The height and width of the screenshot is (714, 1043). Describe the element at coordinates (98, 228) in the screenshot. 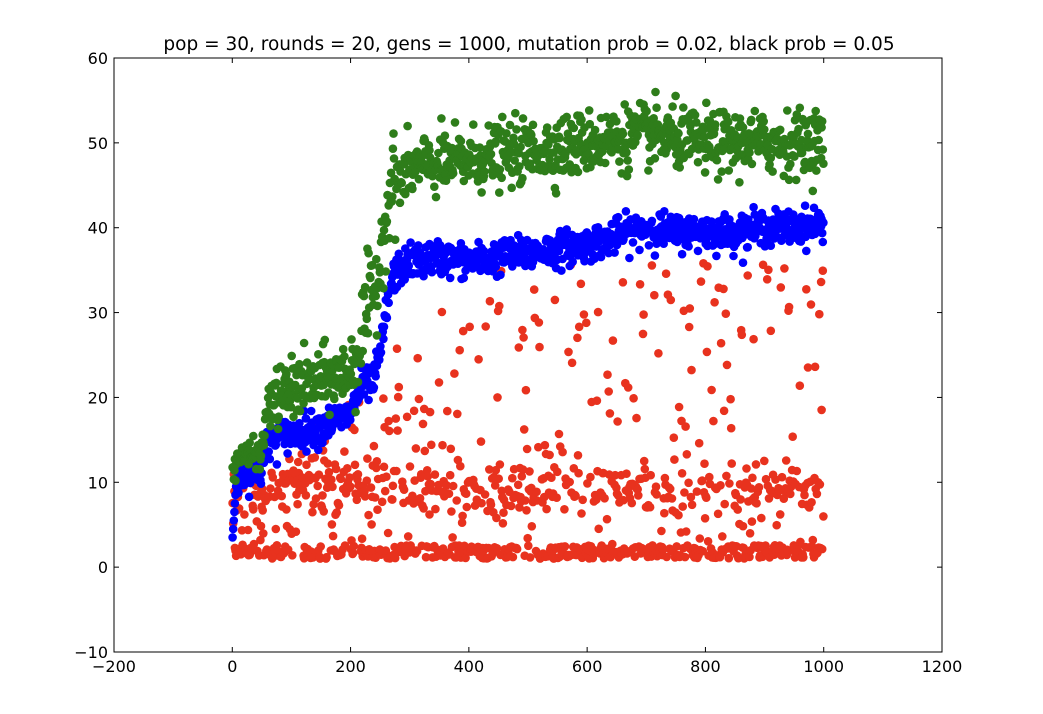

I see `y-tick-label: 40` at that location.